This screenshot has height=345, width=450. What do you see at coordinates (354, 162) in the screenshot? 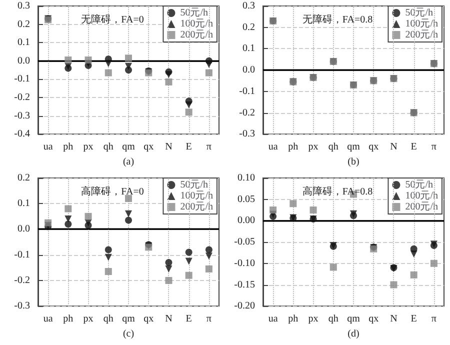
I see `x-axis-title: (b)` at bounding box center [354, 162].